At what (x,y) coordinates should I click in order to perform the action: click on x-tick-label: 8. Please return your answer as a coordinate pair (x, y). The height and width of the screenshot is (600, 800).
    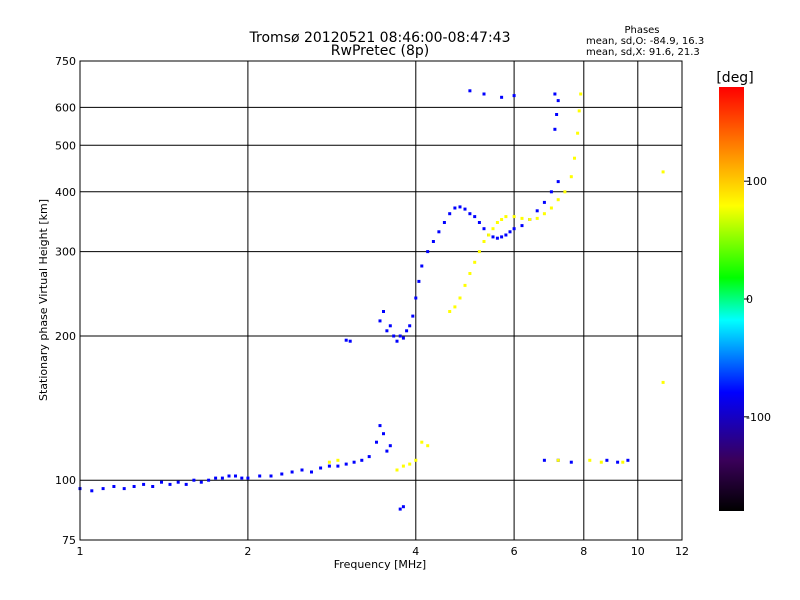
    Looking at the image, I should click on (583, 551).